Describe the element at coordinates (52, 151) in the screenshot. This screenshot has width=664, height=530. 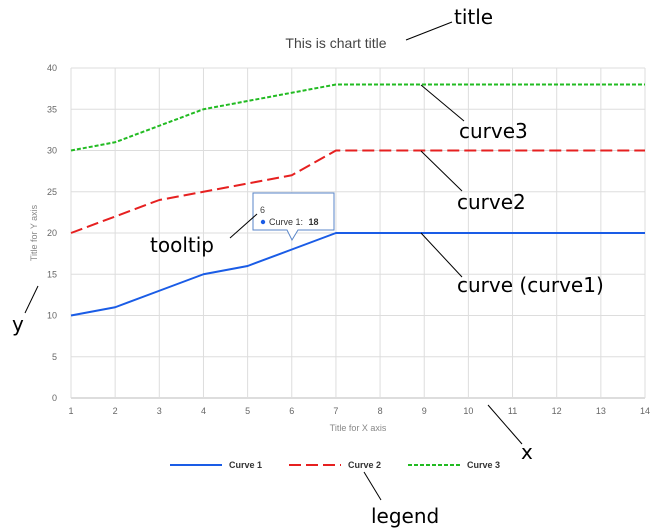
I see `y-tick-label: 30` at that location.